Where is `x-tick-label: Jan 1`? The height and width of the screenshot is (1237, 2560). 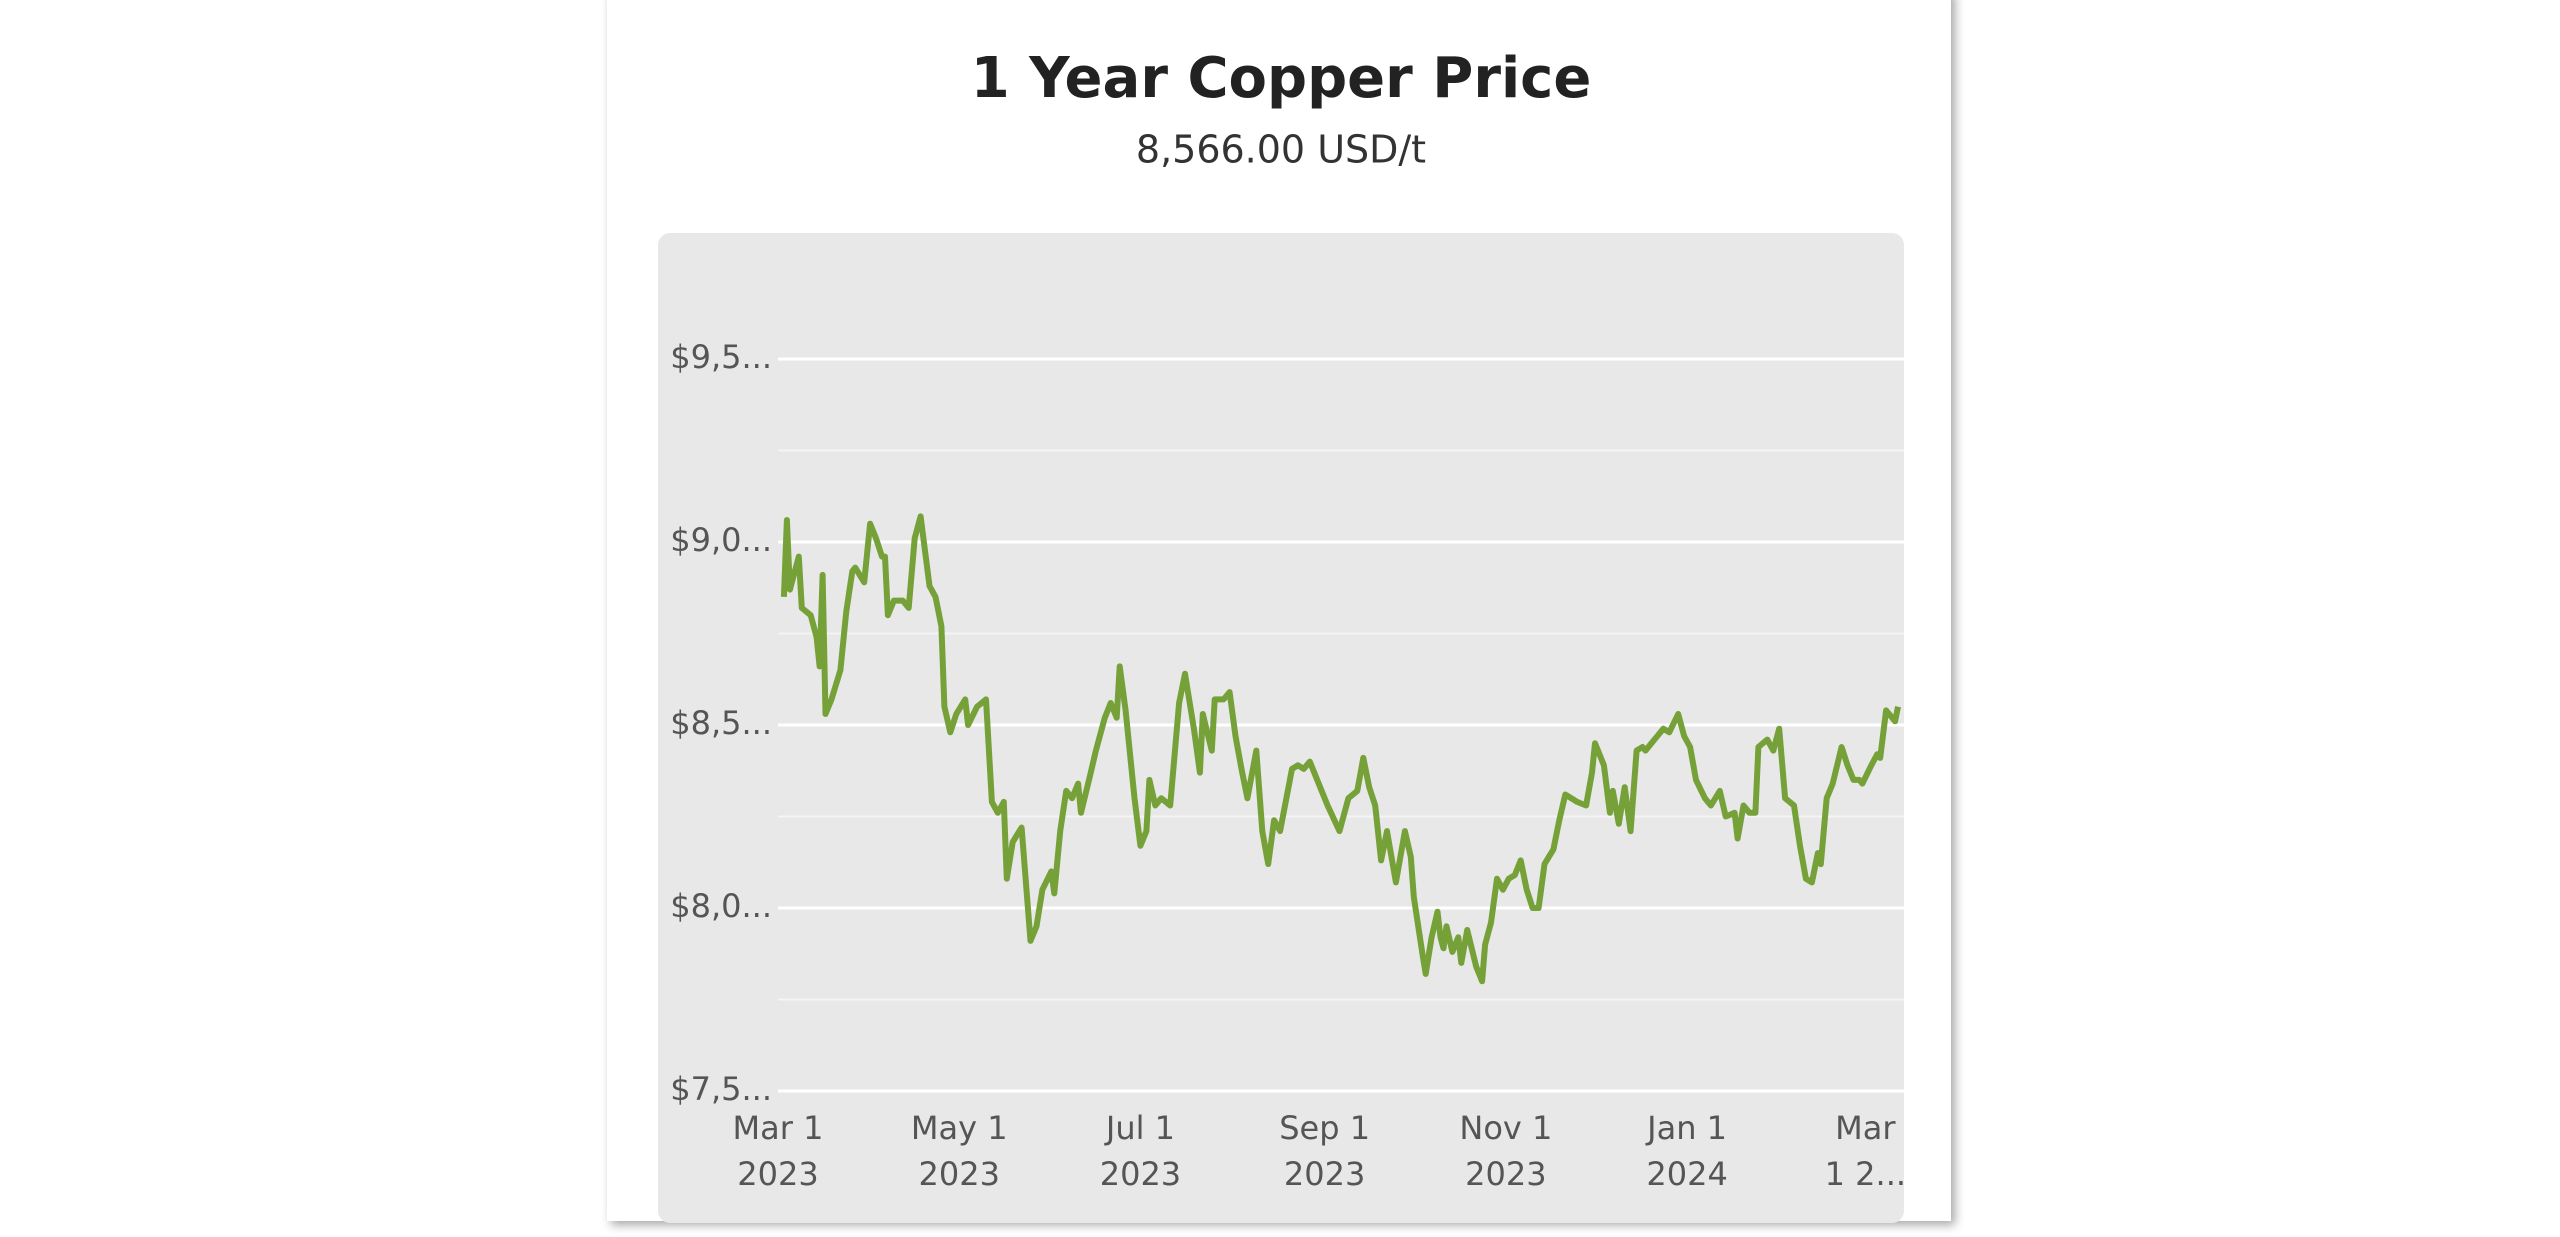
x-tick-label: Jan 1 is located at coordinates (1686, 1128).